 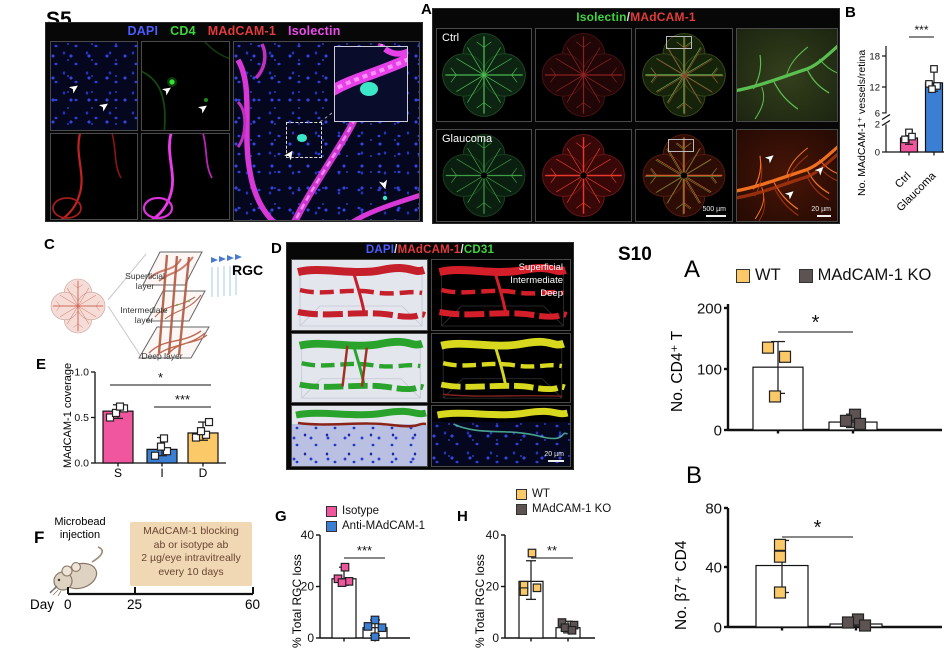 I want to click on y-tick-label: 0.0, so click(x=81, y=464).